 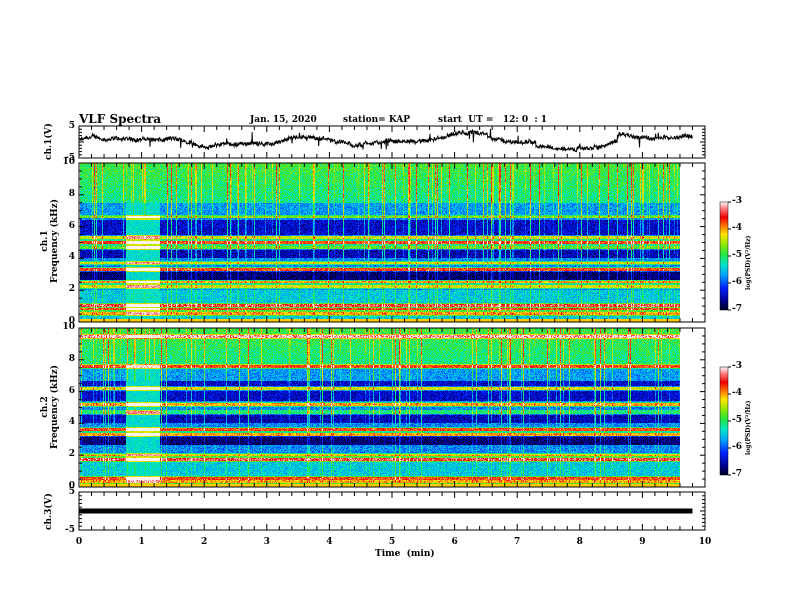 What do you see at coordinates (71, 225) in the screenshot?
I see `spec1-ytick-label: 6` at bounding box center [71, 225].